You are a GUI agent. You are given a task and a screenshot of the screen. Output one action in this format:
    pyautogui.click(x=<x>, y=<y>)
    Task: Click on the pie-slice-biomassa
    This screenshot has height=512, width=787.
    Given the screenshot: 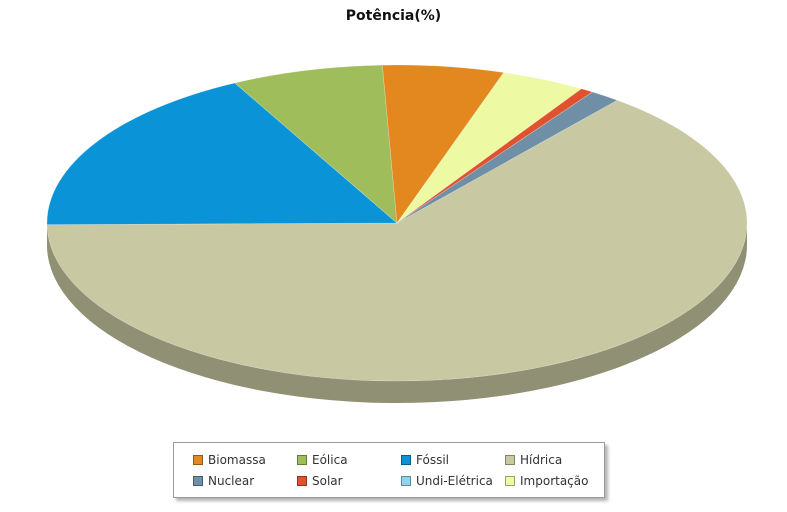 What is the action you would take?
    pyautogui.click(x=443, y=144)
    